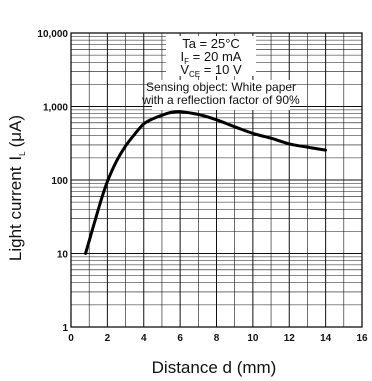 The height and width of the screenshot is (381, 372). Describe the element at coordinates (65, 328) in the screenshot. I see `y-tick-label: 1` at that location.